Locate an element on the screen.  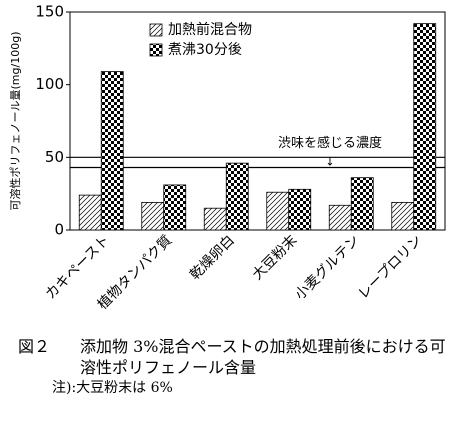
caption-text: 添加物 3%混合ペーストの加熱処理前後における可溶性ポリフェノール含量 is located at coordinates (263, 357).